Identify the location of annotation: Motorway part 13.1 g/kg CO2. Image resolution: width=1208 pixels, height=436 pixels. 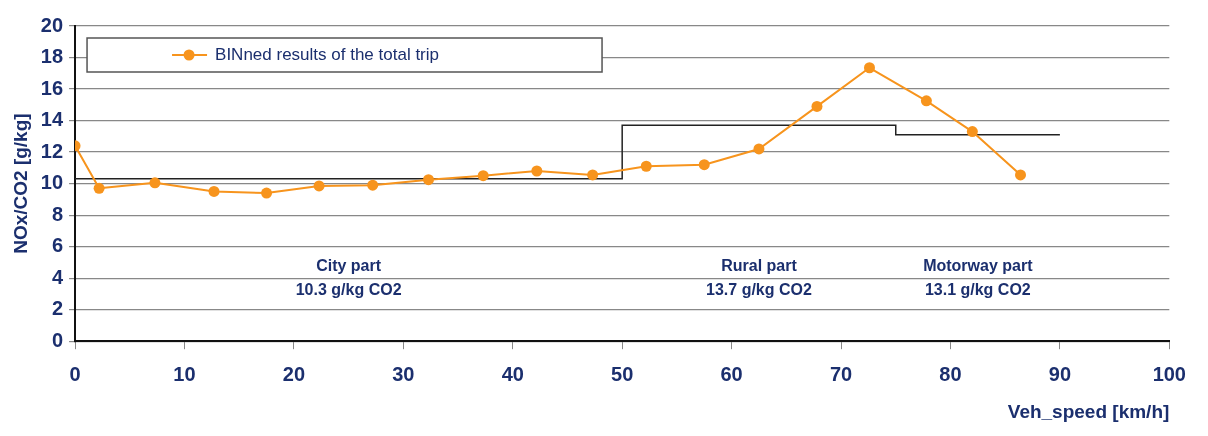
(978, 277).